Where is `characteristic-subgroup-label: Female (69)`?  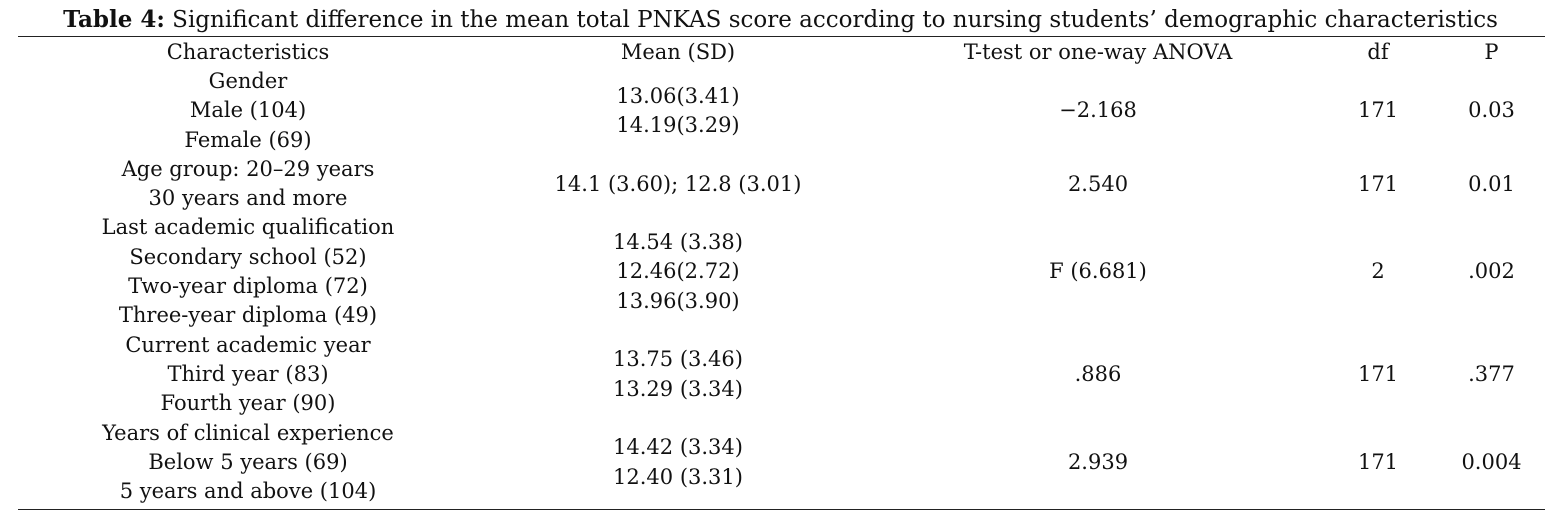 characteristic-subgroup-label: Female (69) is located at coordinates (248, 139).